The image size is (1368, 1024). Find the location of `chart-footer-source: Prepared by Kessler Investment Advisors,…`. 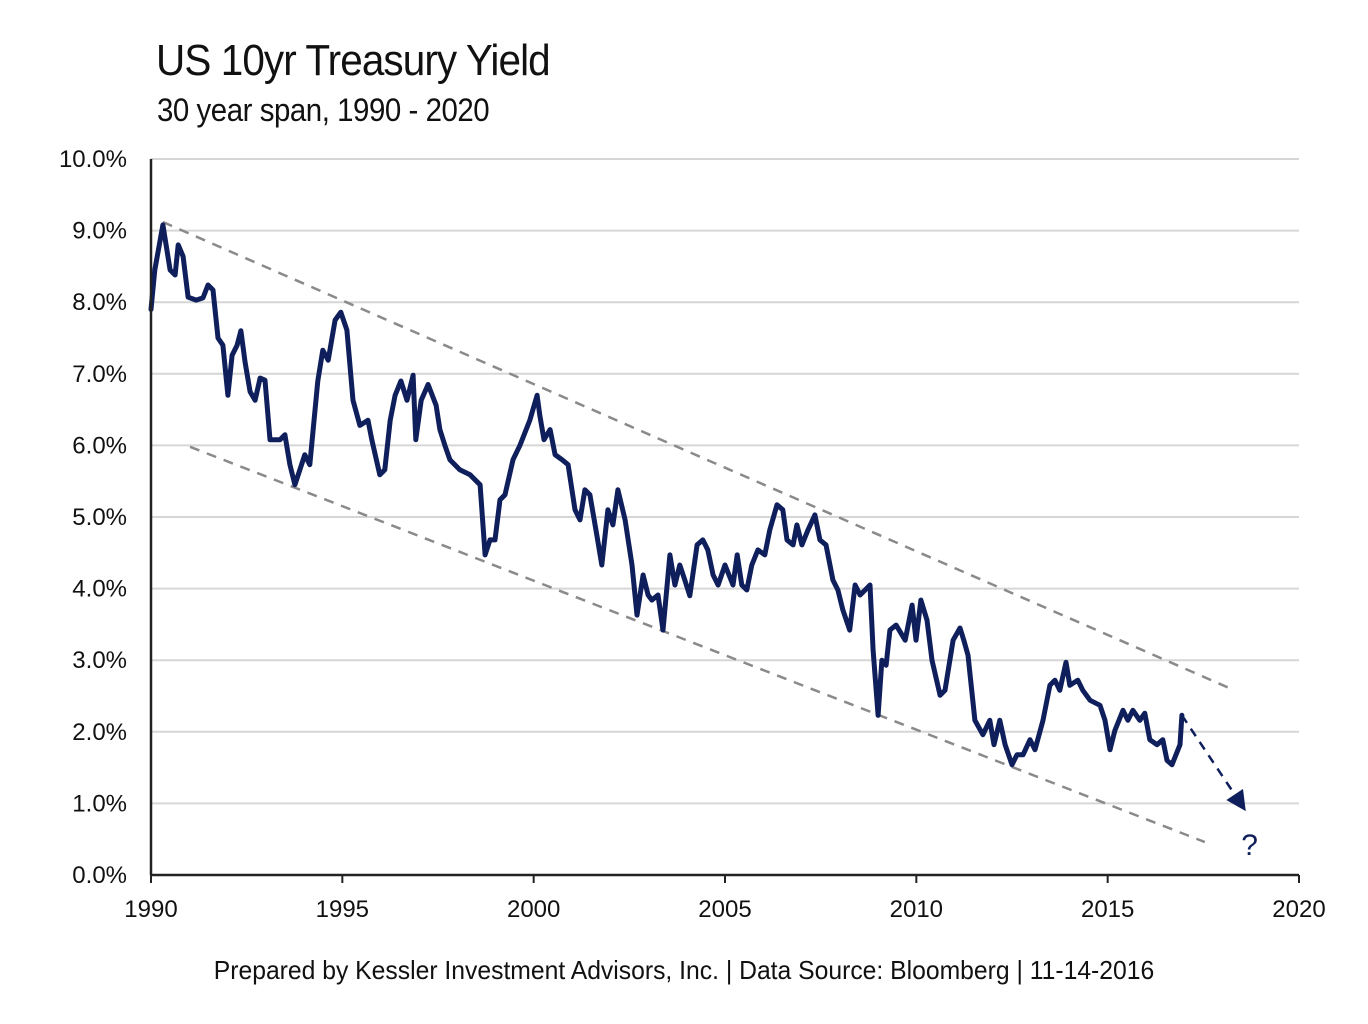

chart-footer-source: Prepared by Kessler Investment Advisors,… is located at coordinates (684, 970).